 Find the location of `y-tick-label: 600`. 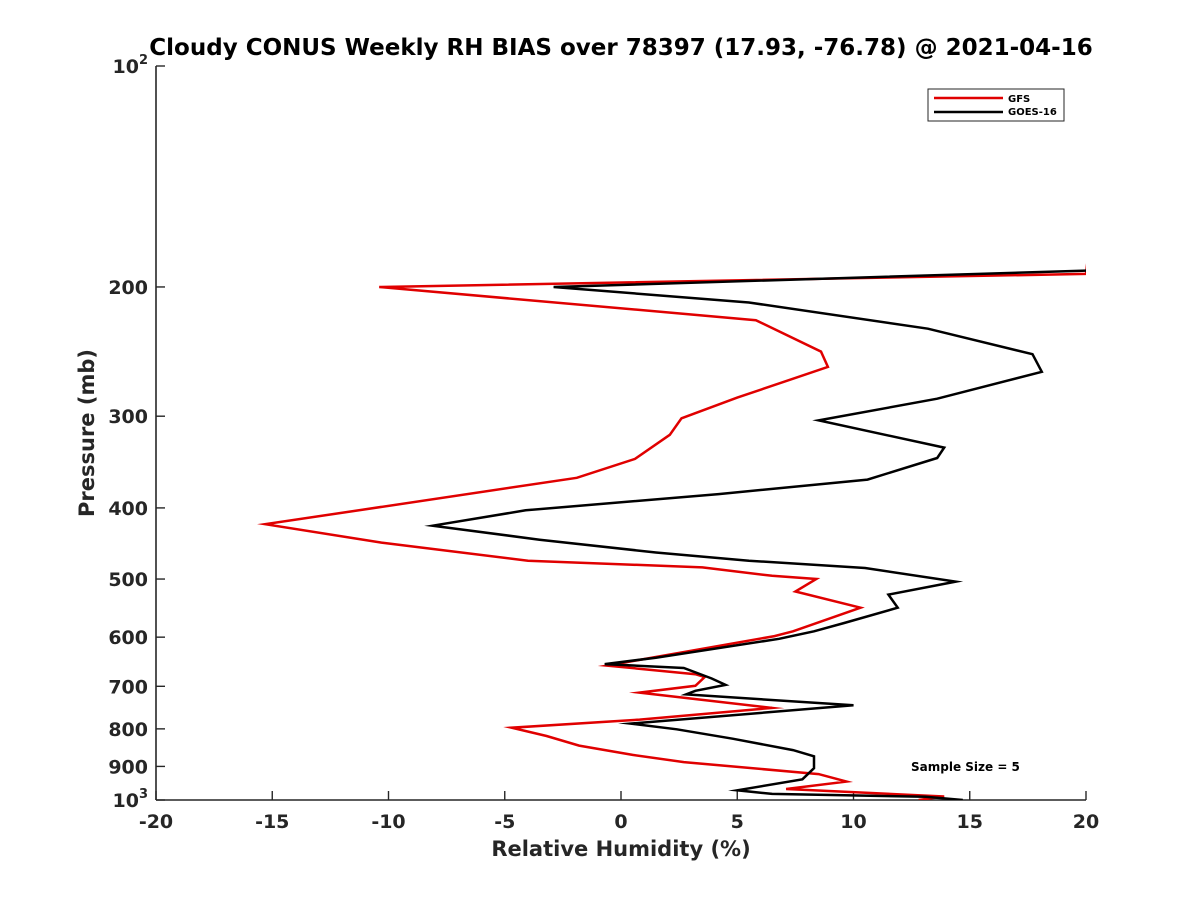

y-tick-label: 600 is located at coordinates (128, 638).